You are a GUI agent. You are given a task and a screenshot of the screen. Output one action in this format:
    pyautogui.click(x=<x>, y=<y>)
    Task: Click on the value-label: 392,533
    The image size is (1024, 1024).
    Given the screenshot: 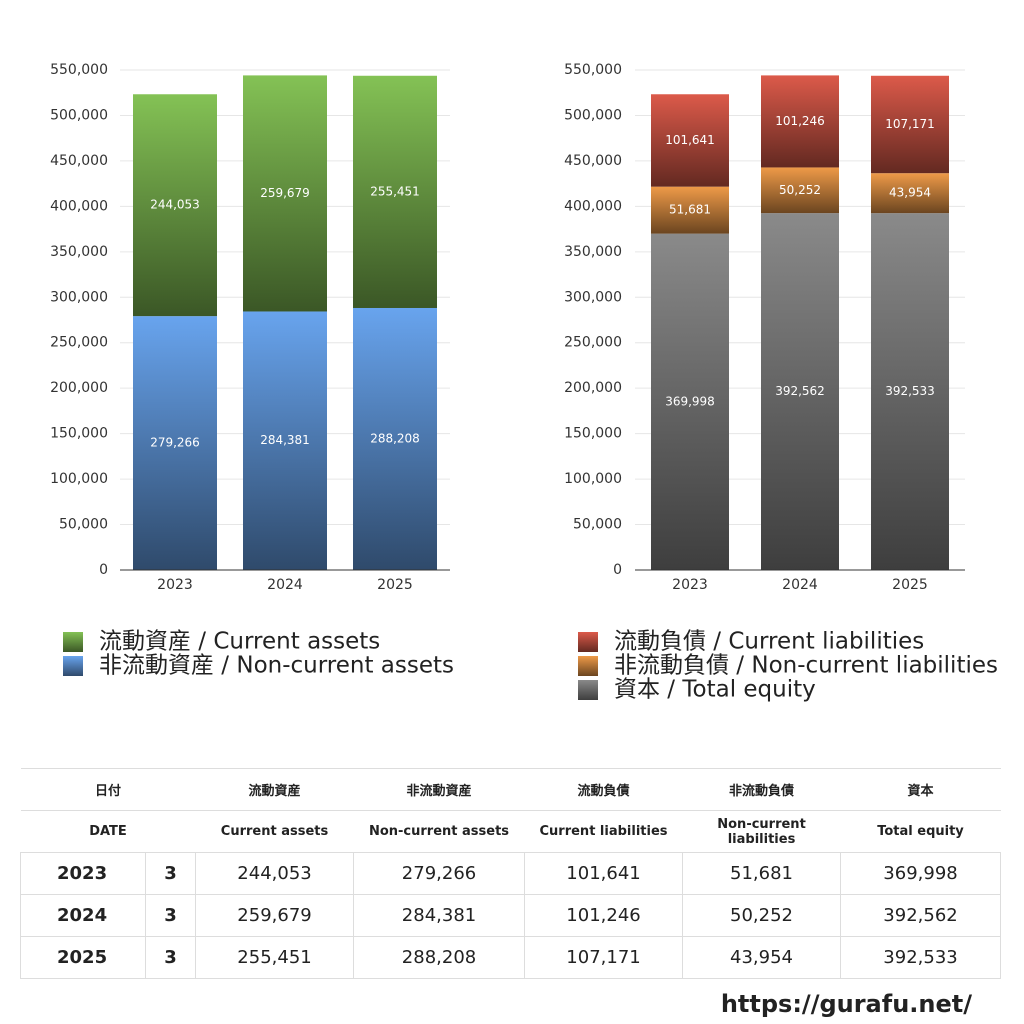 What is the action you would take?
    pyautogui.click(x=910, y=391)
    